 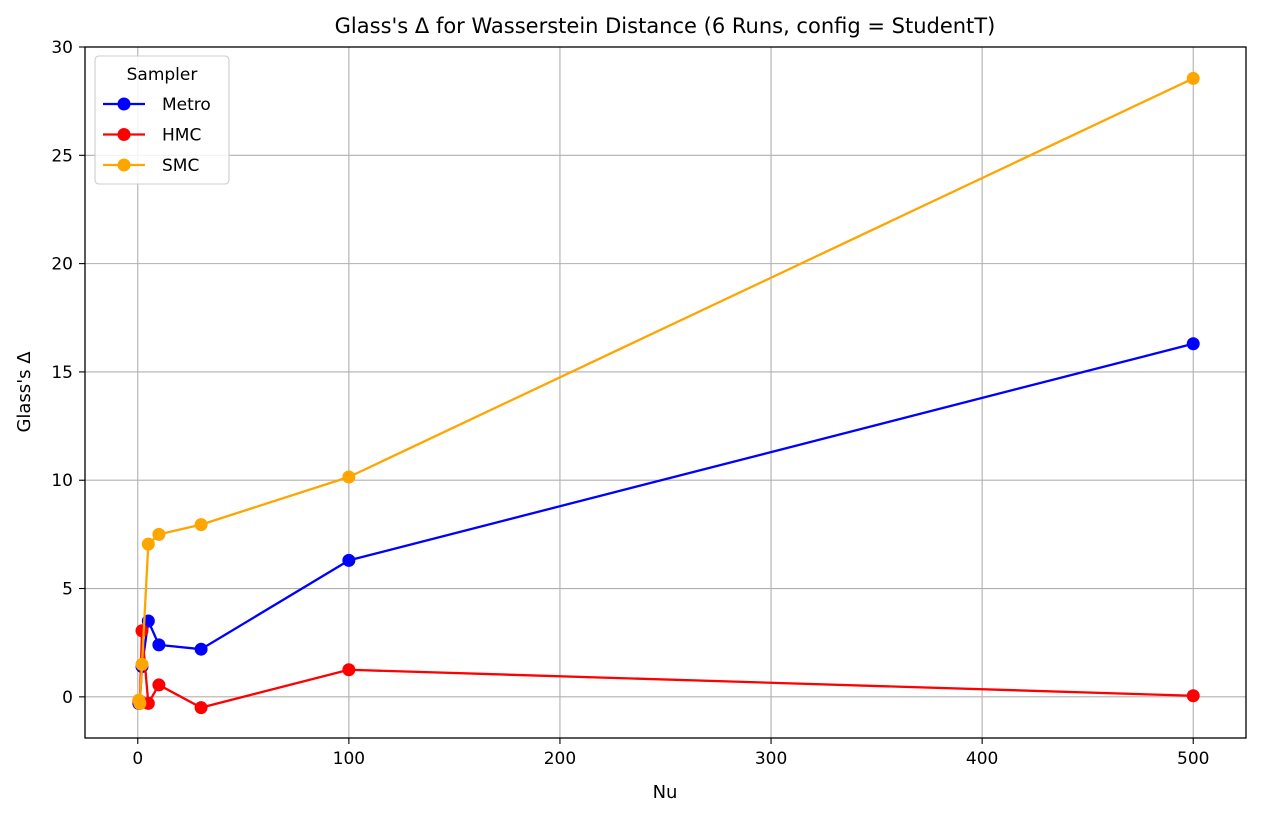 I want to click on legend-item-smc: SMC, so click(x=151, y=166).